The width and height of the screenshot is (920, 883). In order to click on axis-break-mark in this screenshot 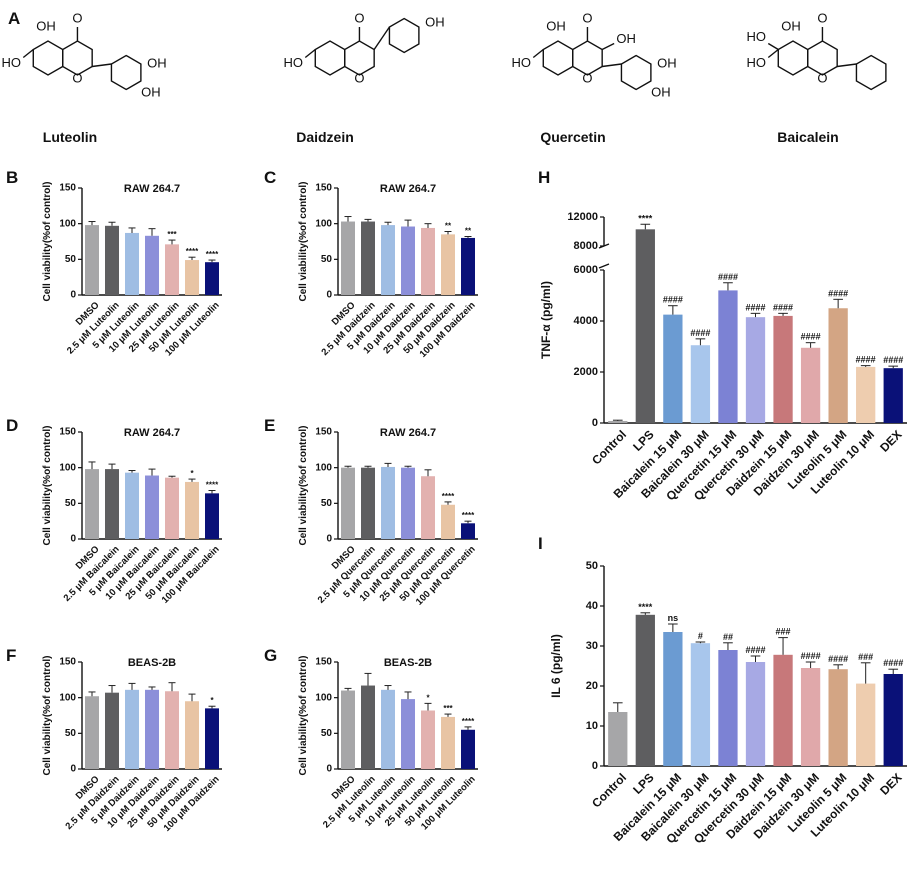, I will do `click(604, 266)`.